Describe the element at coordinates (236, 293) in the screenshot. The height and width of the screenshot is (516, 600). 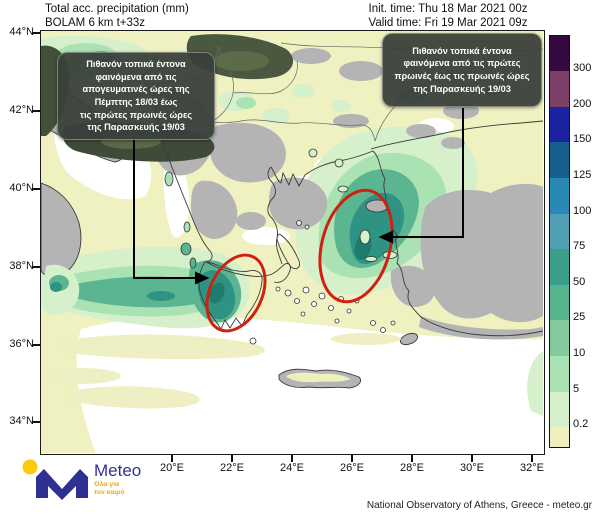
I see `highlight-ellipse-peloponnese` at that location.